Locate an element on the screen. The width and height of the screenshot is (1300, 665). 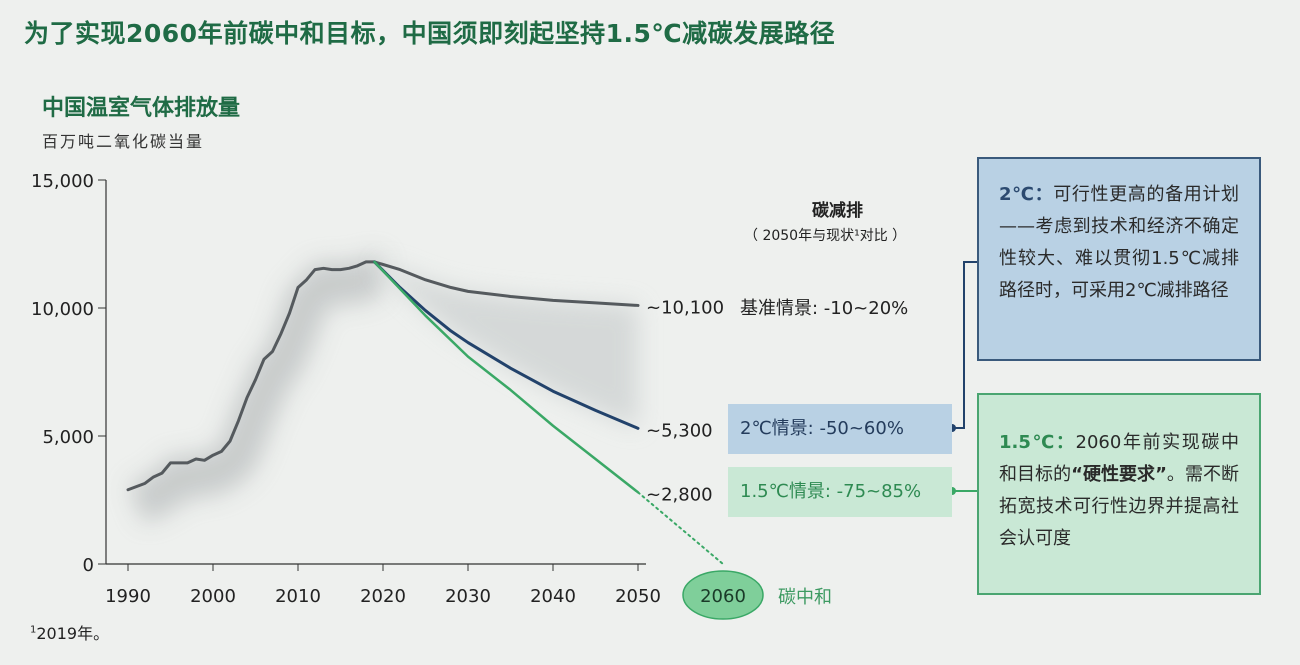
series-line-historical is located at coordinates (251, 376).